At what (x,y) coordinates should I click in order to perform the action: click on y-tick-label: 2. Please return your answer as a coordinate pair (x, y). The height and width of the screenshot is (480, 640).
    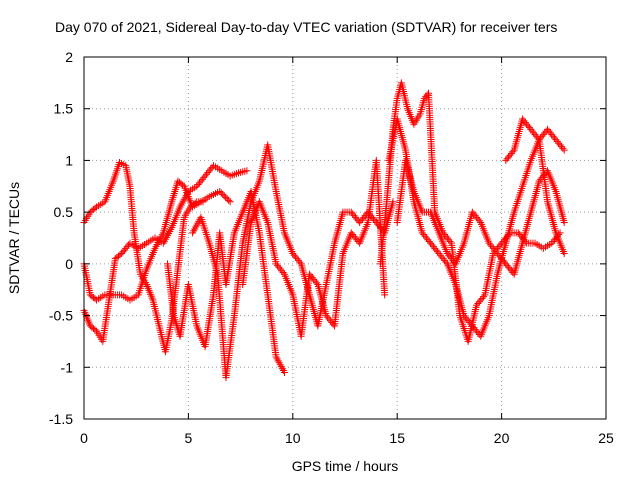
    Looking at the image, I should click on (69, 57).